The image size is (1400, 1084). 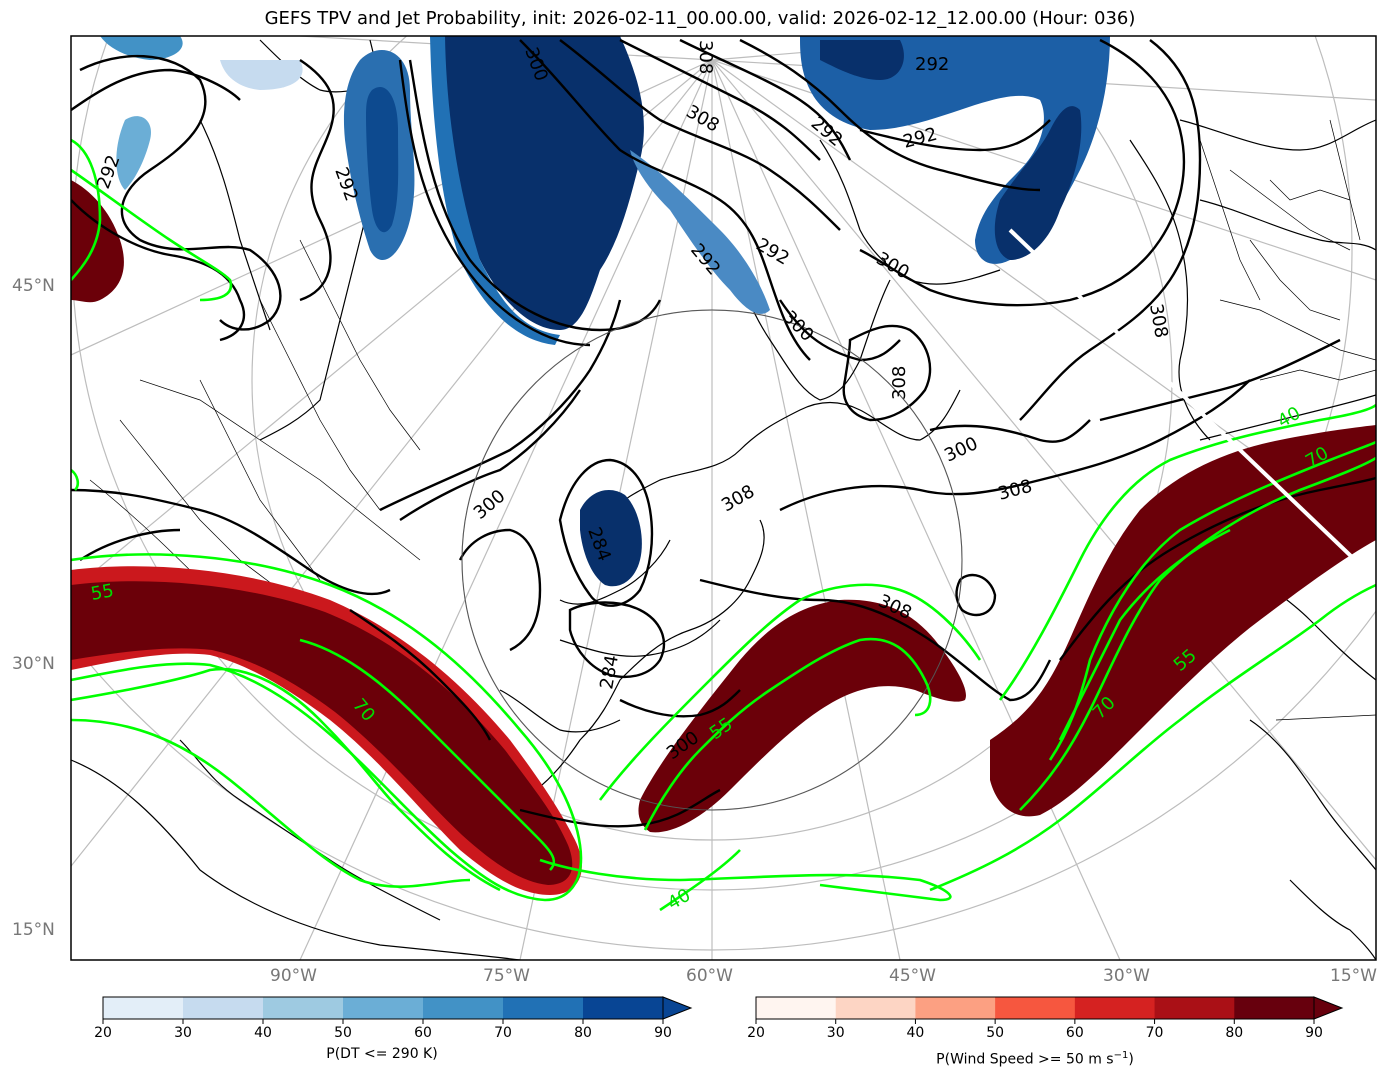 I want to click on lon-label-75w: 75°W, so click(x=506, y=976).